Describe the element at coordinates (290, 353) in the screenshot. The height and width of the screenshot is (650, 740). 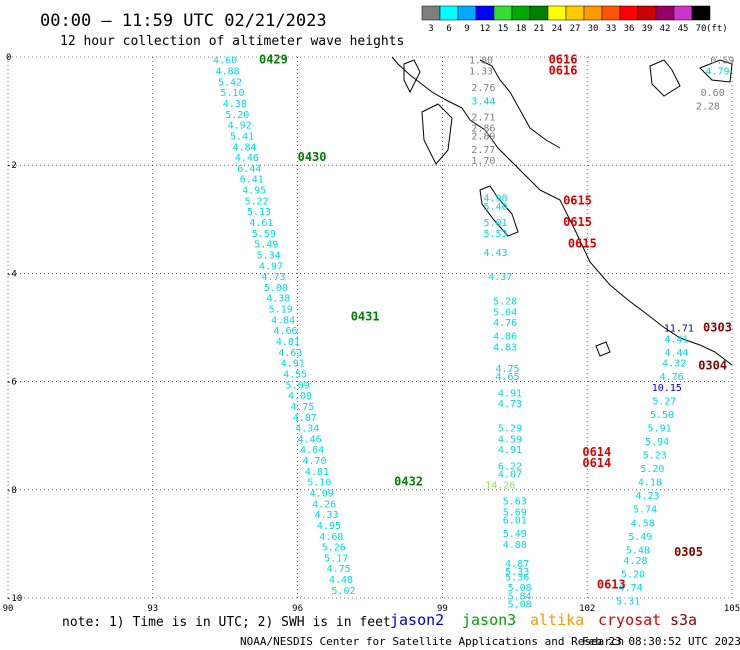
I see `swh-value: 4.63` at that location.